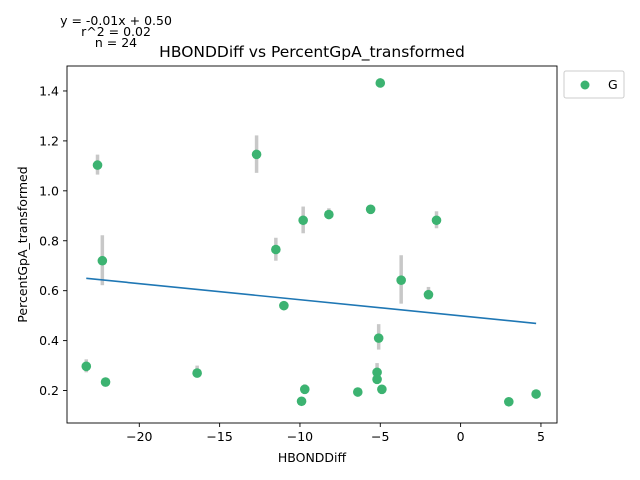 The height and width of the screenshot is (480, 640). What do you see at coordinates (335, 433) in the screenshot?
I see `x-axis-ticks: −20 −15 −10 −5 0 5` at bounding box center [335, 433].